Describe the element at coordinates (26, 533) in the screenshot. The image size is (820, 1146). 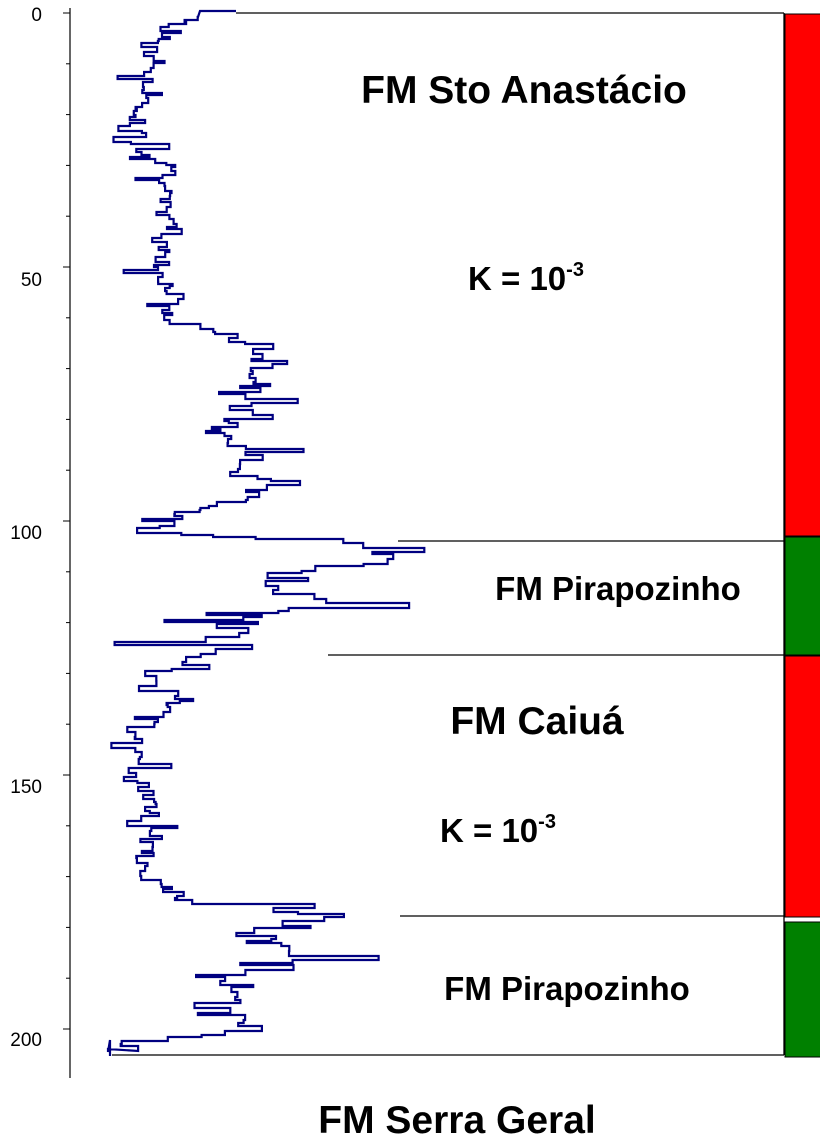
I see `tick-label-100: 100` at that location.